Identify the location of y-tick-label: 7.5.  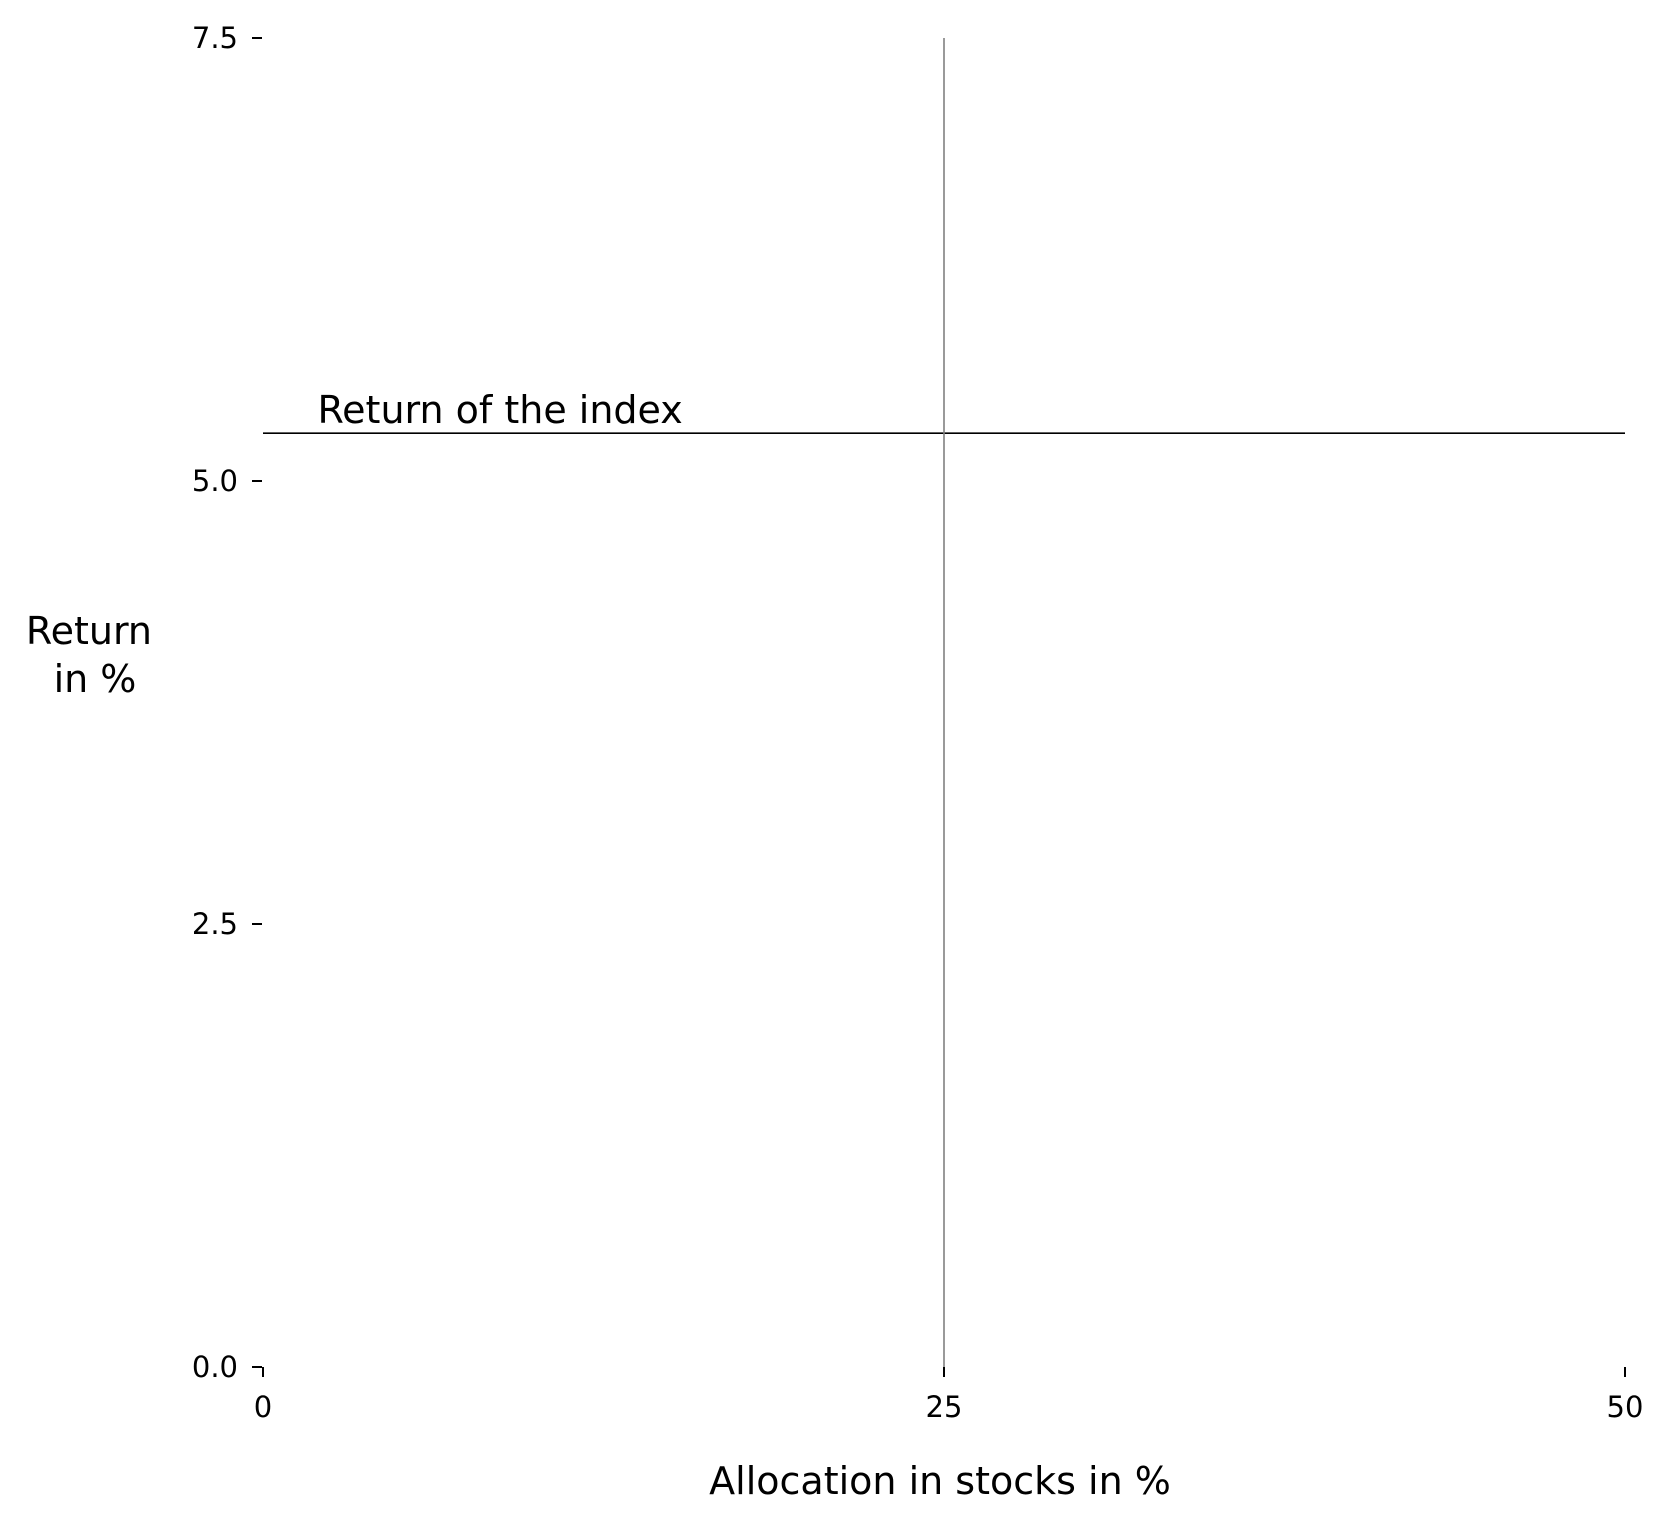
(215, 38).